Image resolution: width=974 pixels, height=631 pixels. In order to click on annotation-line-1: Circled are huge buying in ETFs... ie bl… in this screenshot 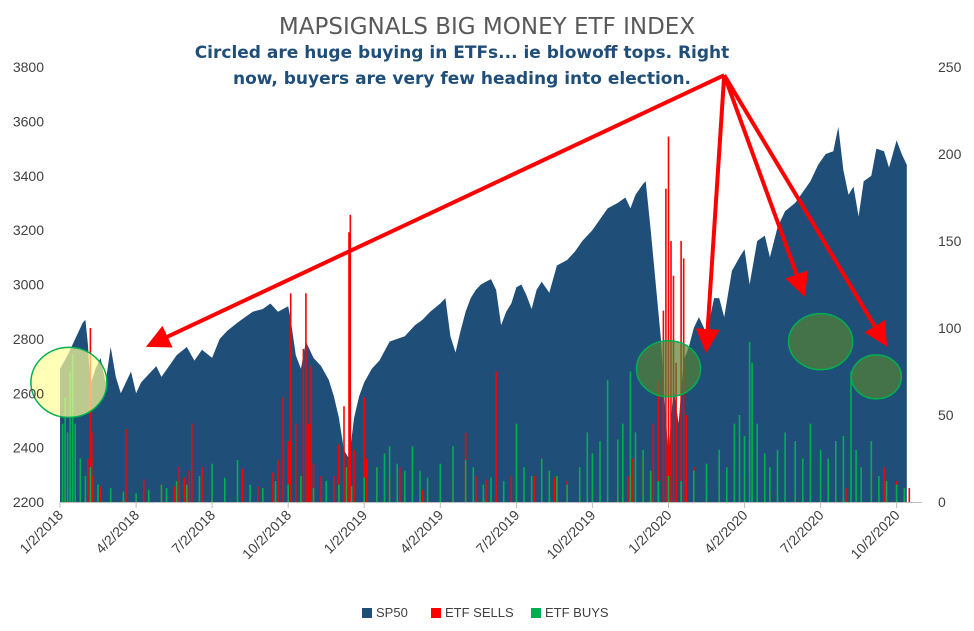, I will do `click(462, 53)`.